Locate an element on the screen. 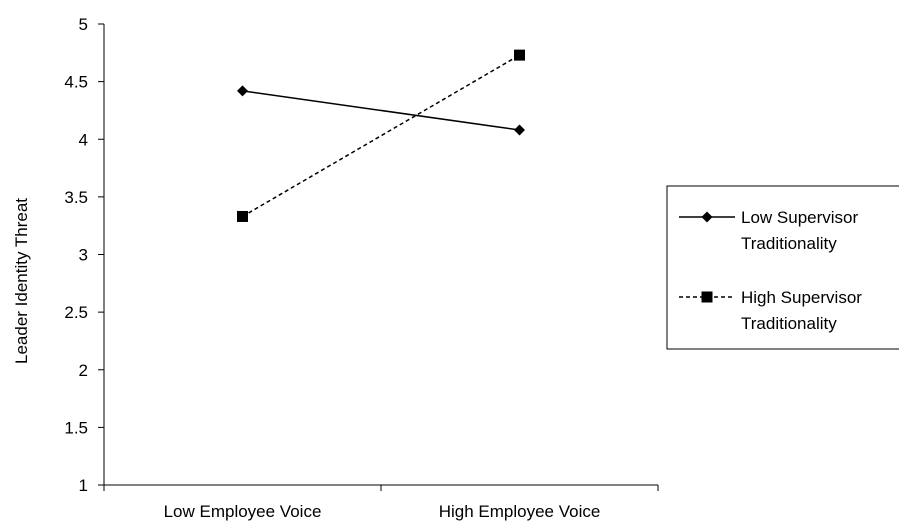 The image size is (899, 523). series-group is located at coordinates (381, 135).